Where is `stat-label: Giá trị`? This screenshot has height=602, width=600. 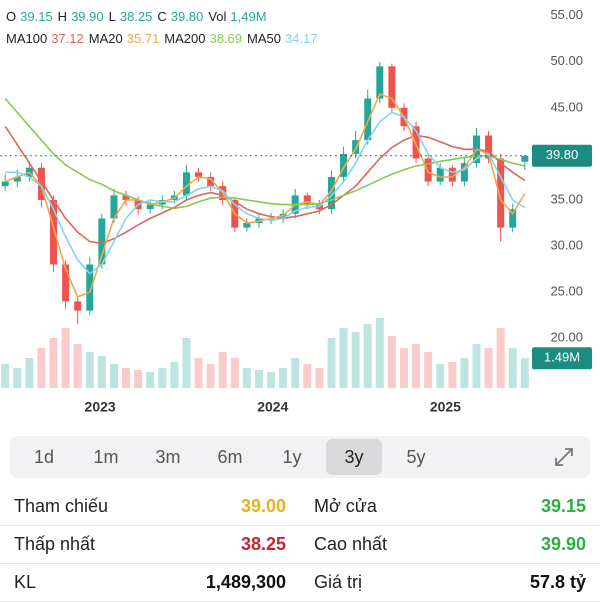 stat-label: Giá trị is located at coordinates (338, 582).